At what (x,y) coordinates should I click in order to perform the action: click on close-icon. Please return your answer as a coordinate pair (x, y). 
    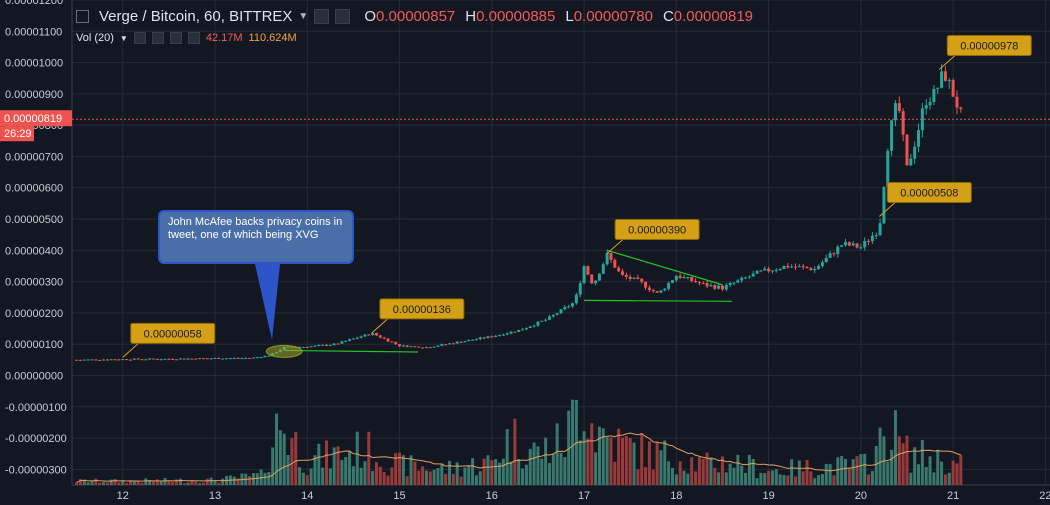
    Looking at the image, I should click on (193, 38).